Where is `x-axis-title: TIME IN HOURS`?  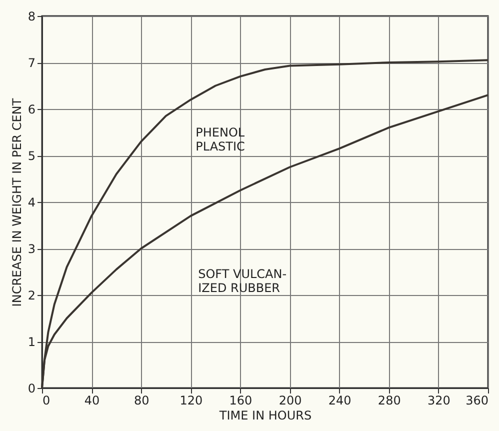
x-axis-title: TIME IN HOURS is located at coordinates (265, 415).